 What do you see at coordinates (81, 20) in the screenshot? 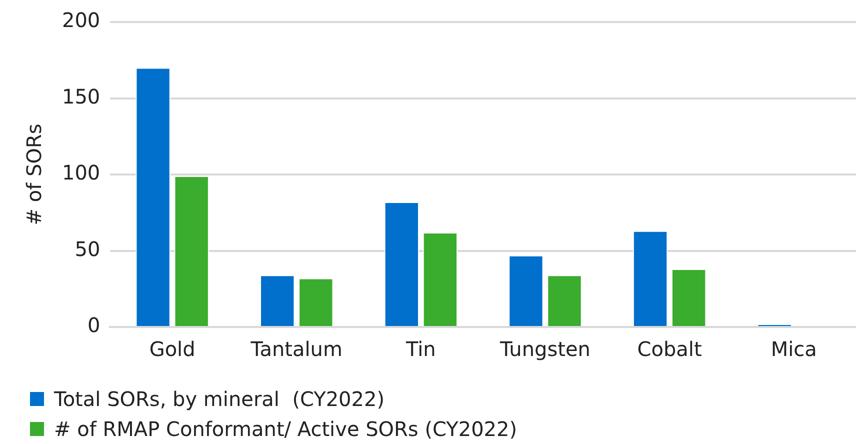
I see `y-tick-label: 200` at bounding box center [81, 20].